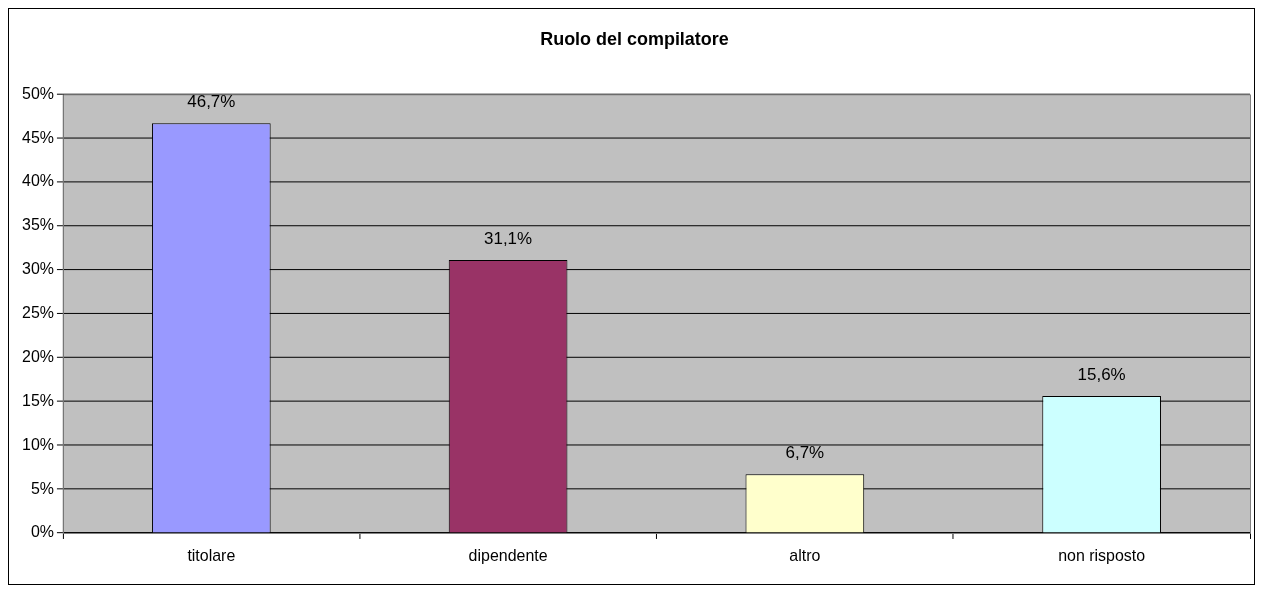 The image size is (1265, 595). I want to click on y-tick-label: 30%, so click(38, 269).